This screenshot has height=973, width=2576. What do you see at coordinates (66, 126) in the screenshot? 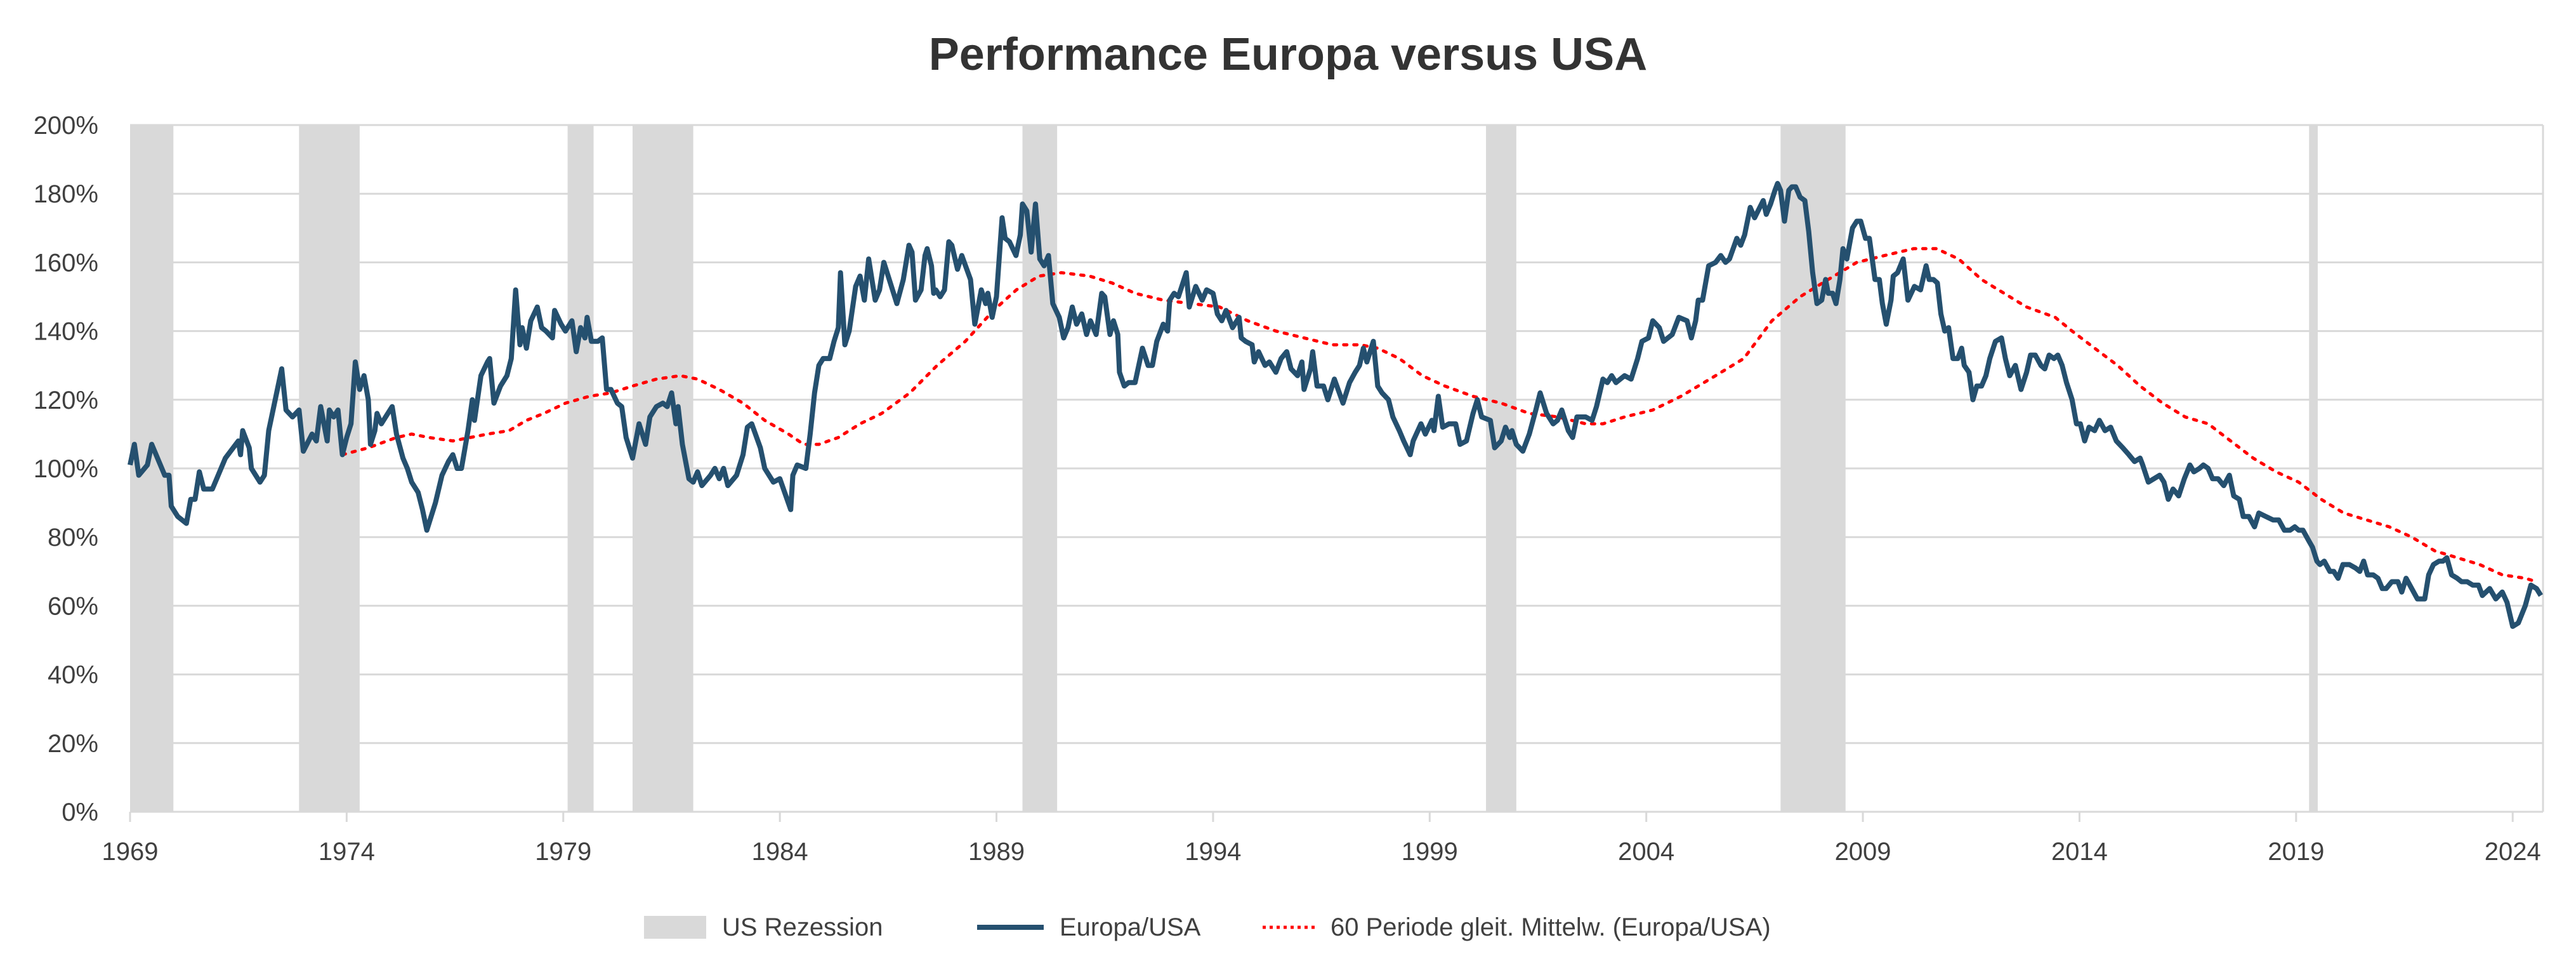
I see `y-tick-label: 200%` at bounding box center [66, 126].